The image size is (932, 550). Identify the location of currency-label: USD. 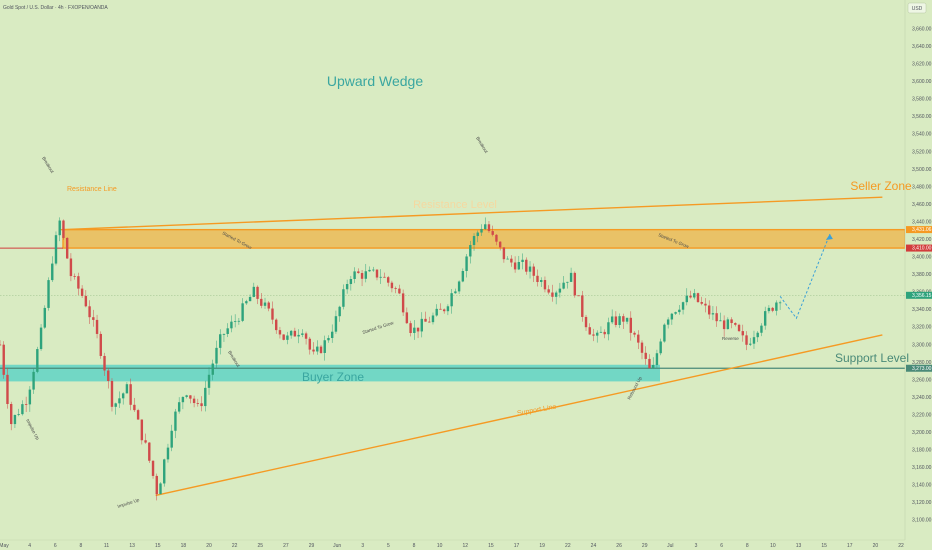
(917, 9).